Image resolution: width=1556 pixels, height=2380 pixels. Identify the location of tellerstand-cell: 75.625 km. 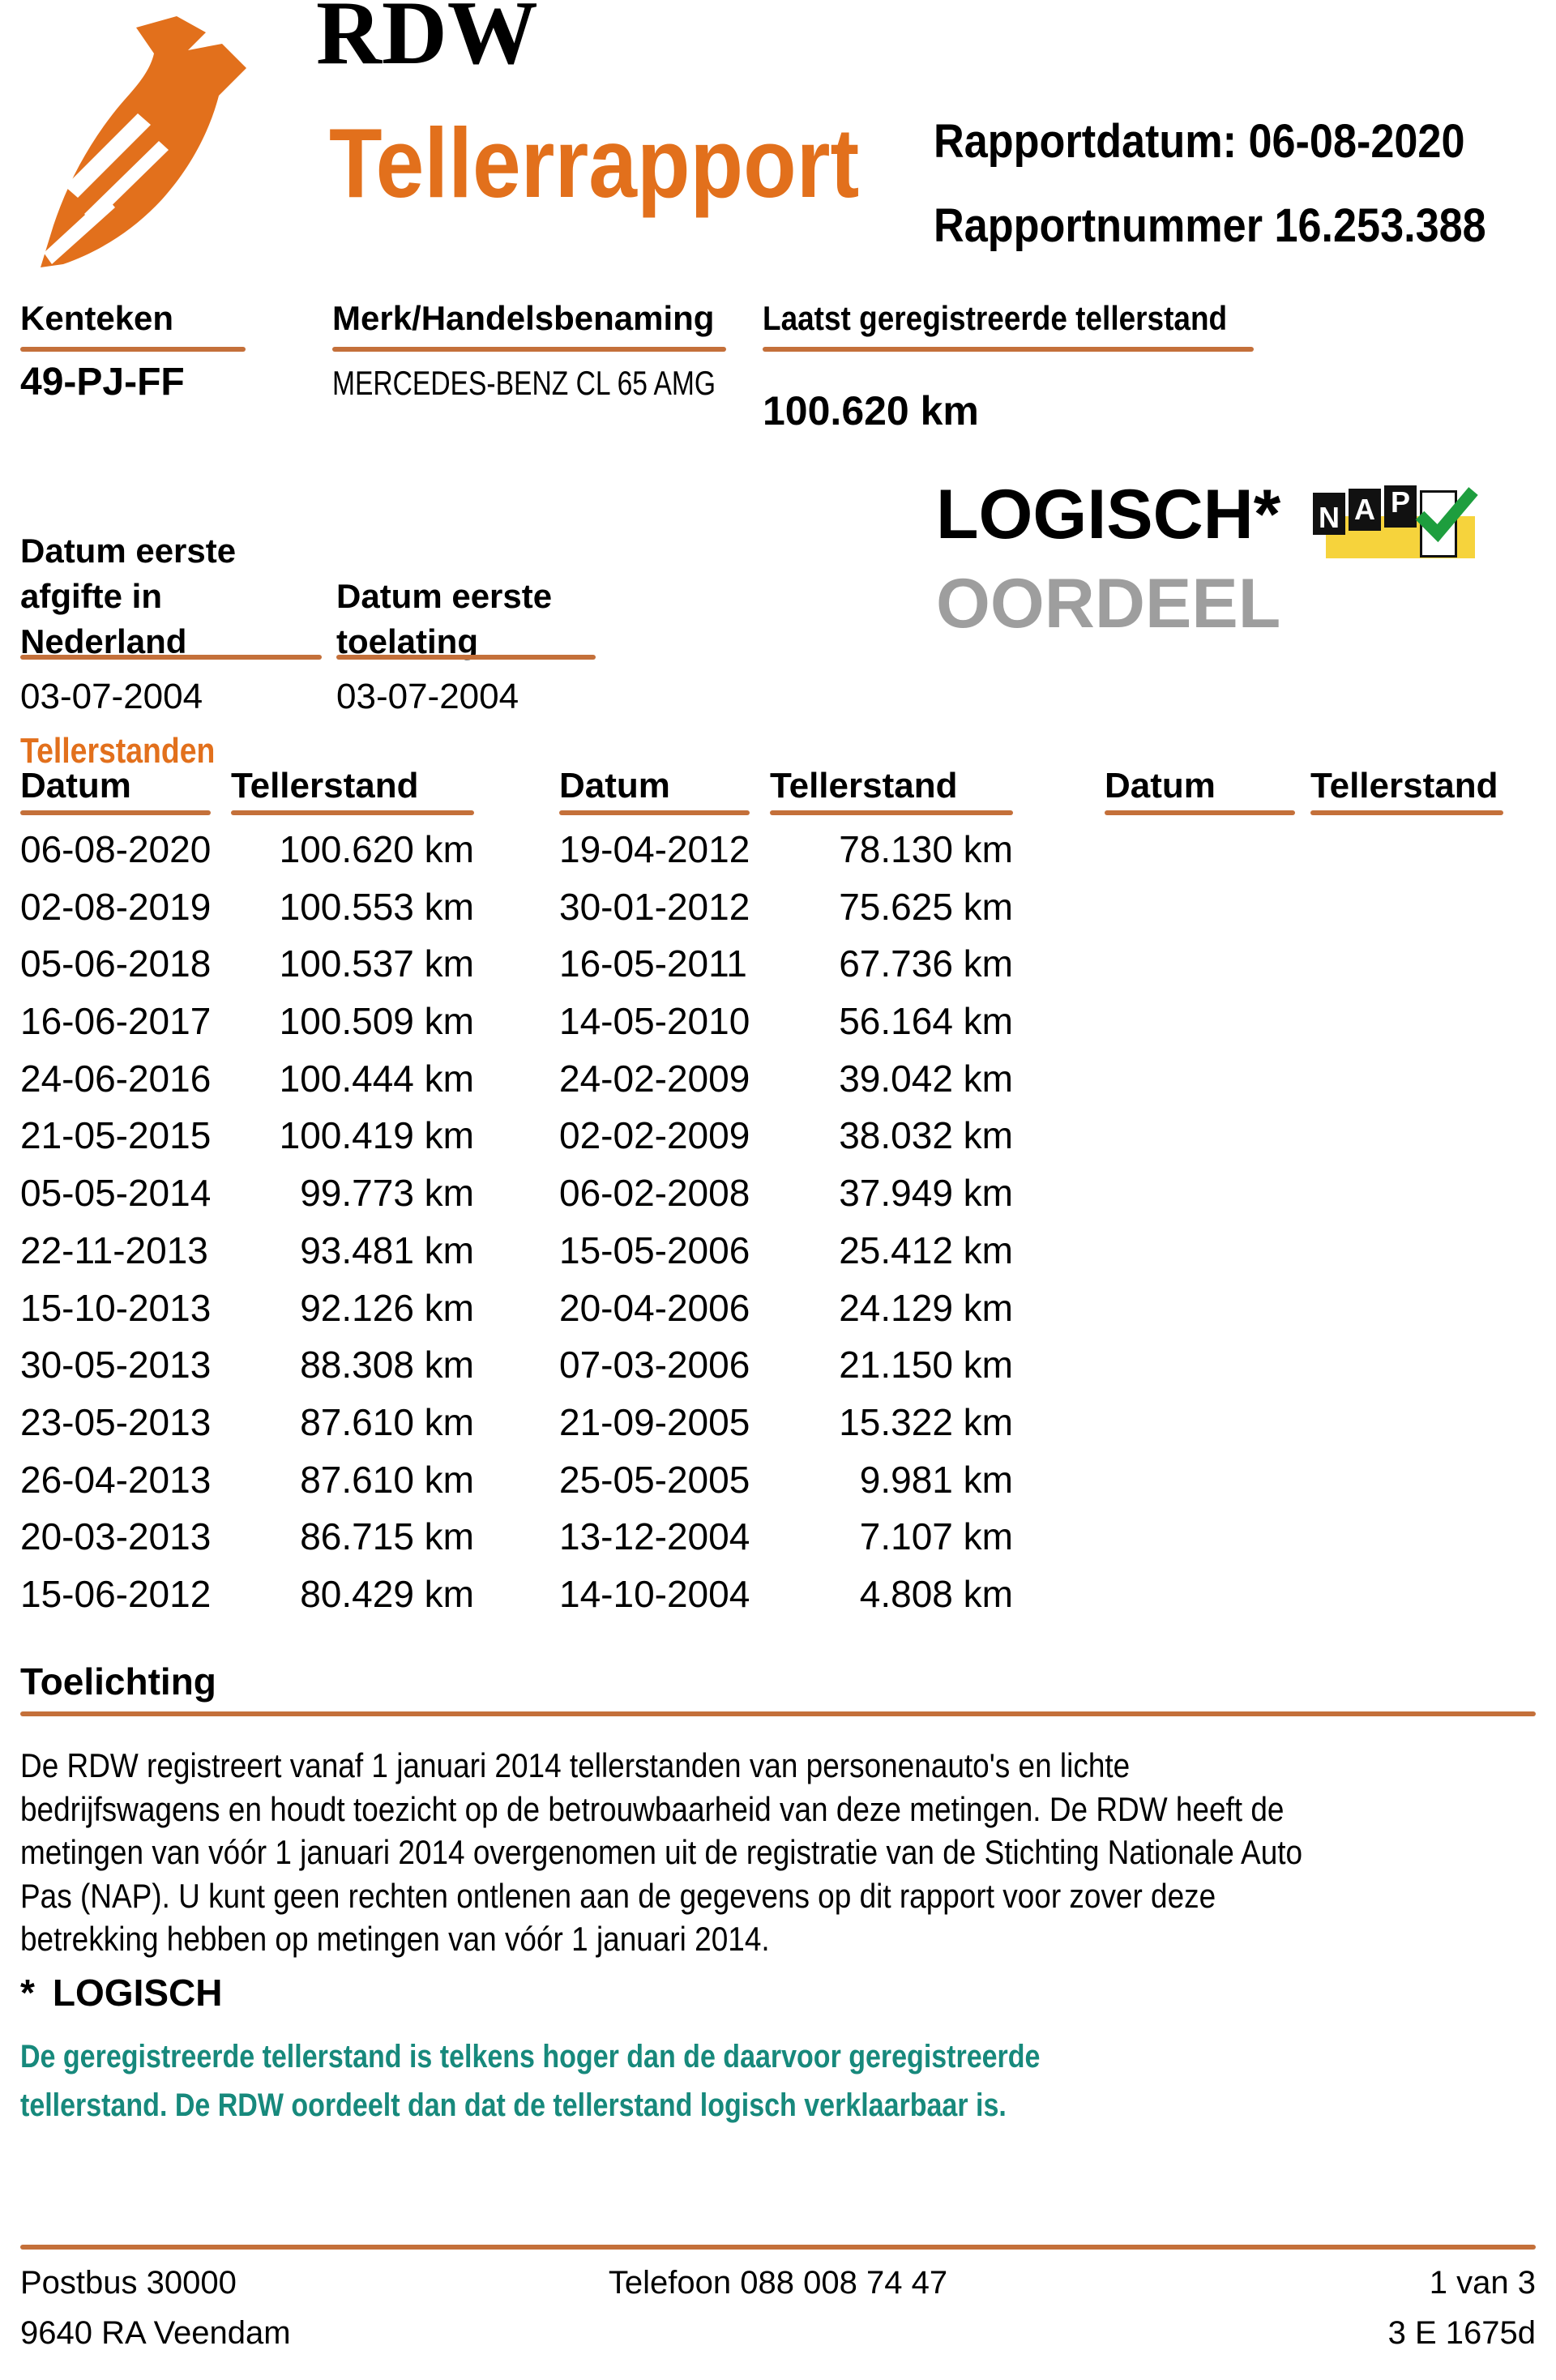
(926, 906).